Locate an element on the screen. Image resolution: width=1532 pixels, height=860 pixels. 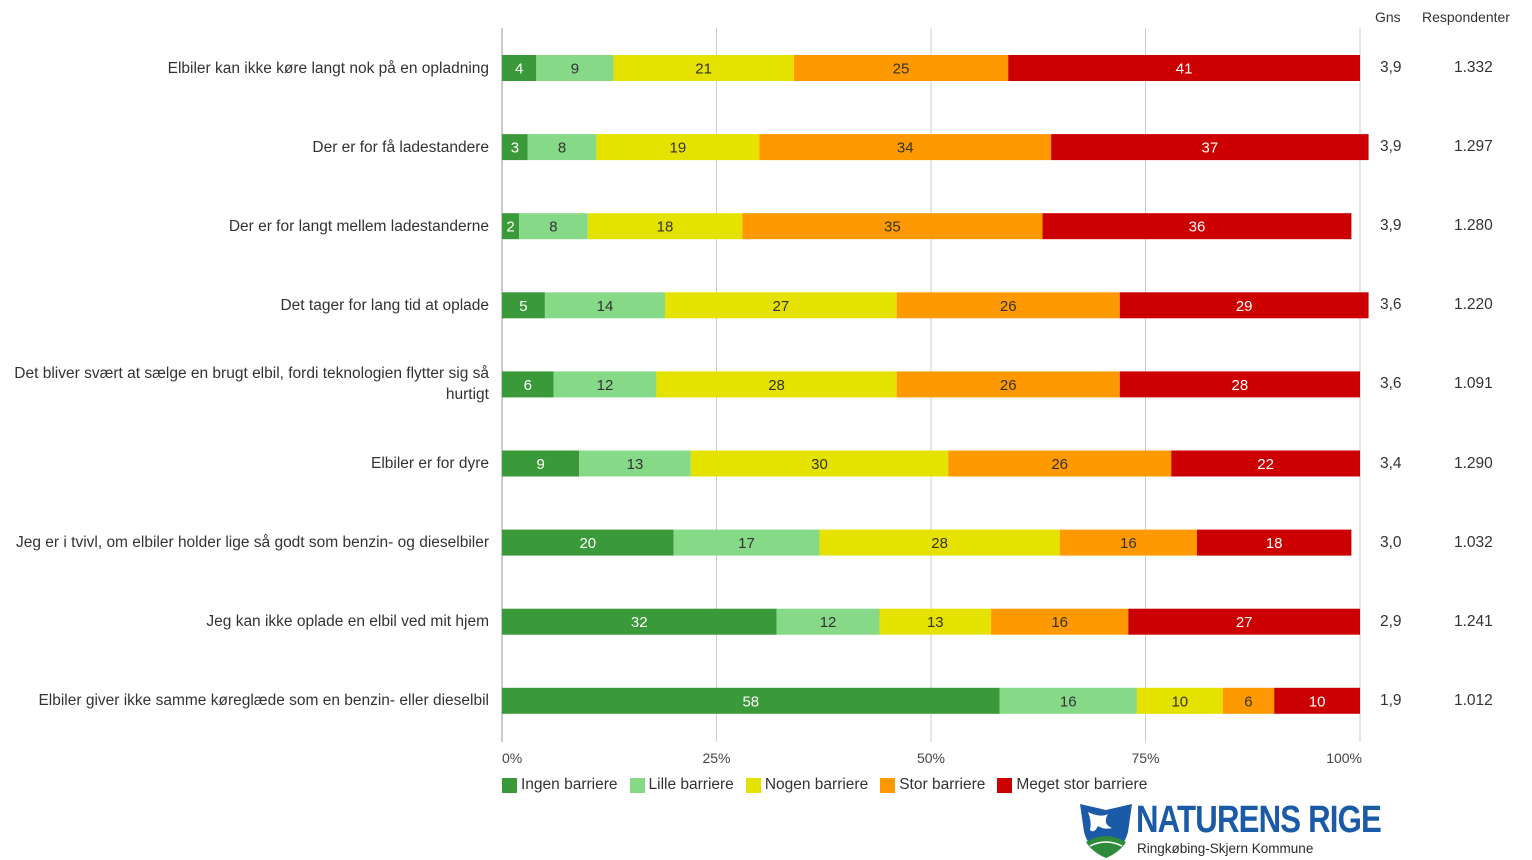
data-label: 19 is located at coordinates (678, 148).